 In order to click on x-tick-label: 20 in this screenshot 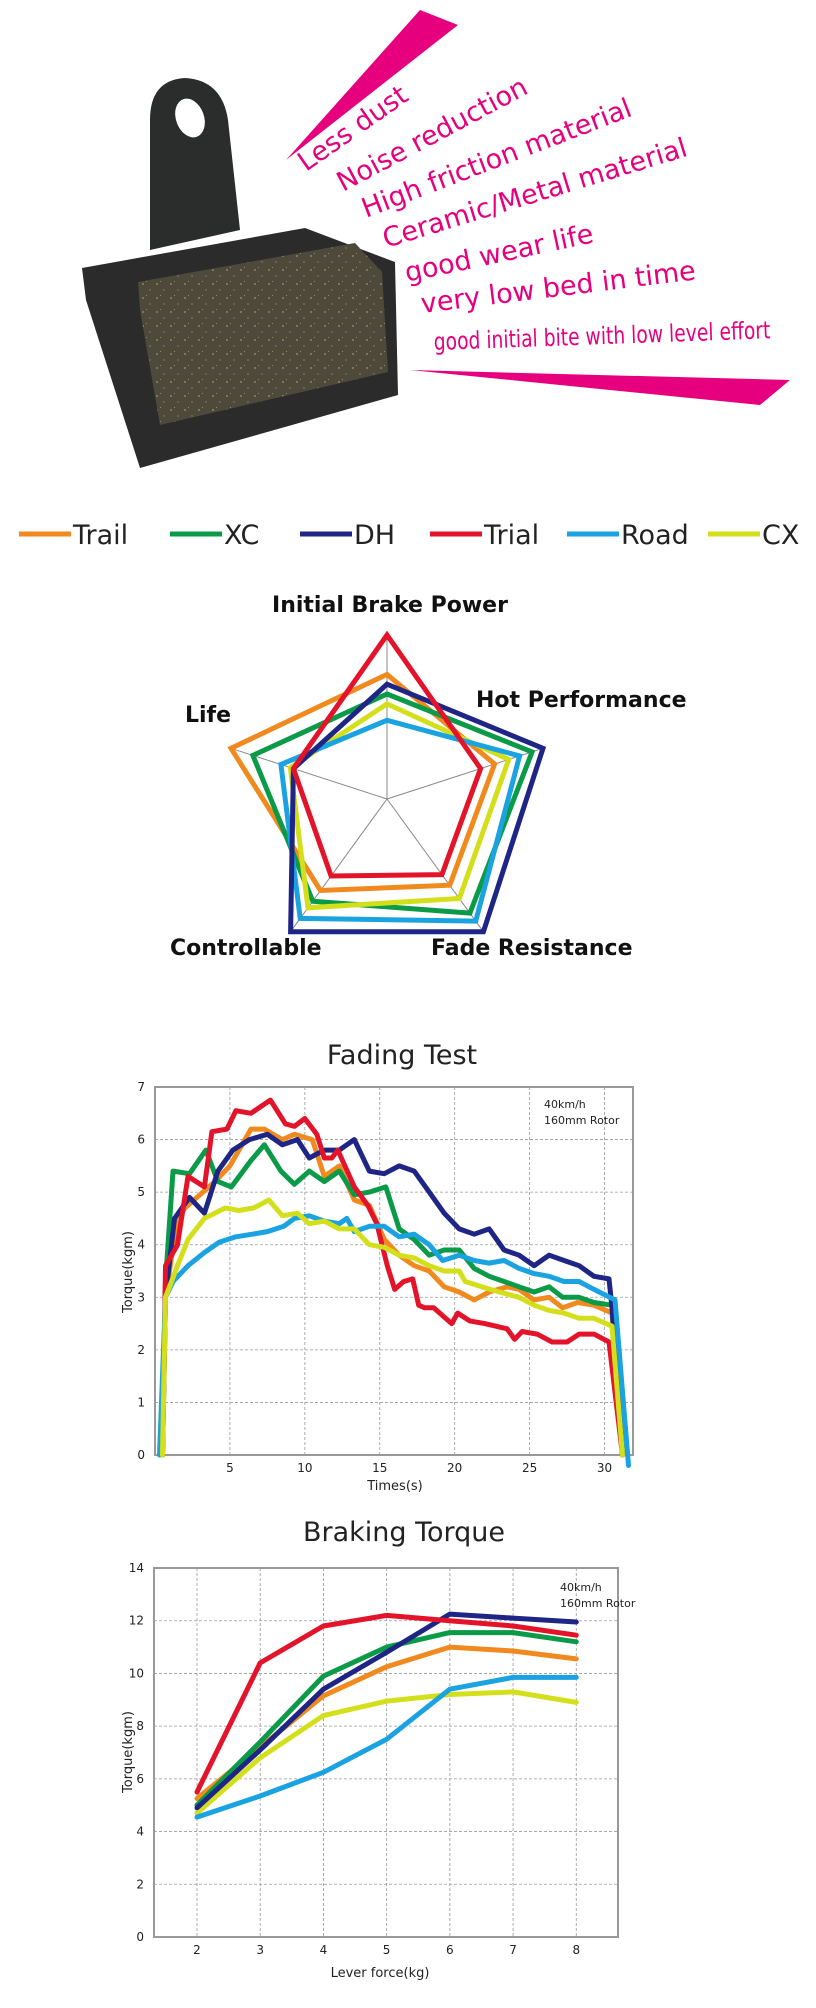, I will do `click(454, 1468)`.